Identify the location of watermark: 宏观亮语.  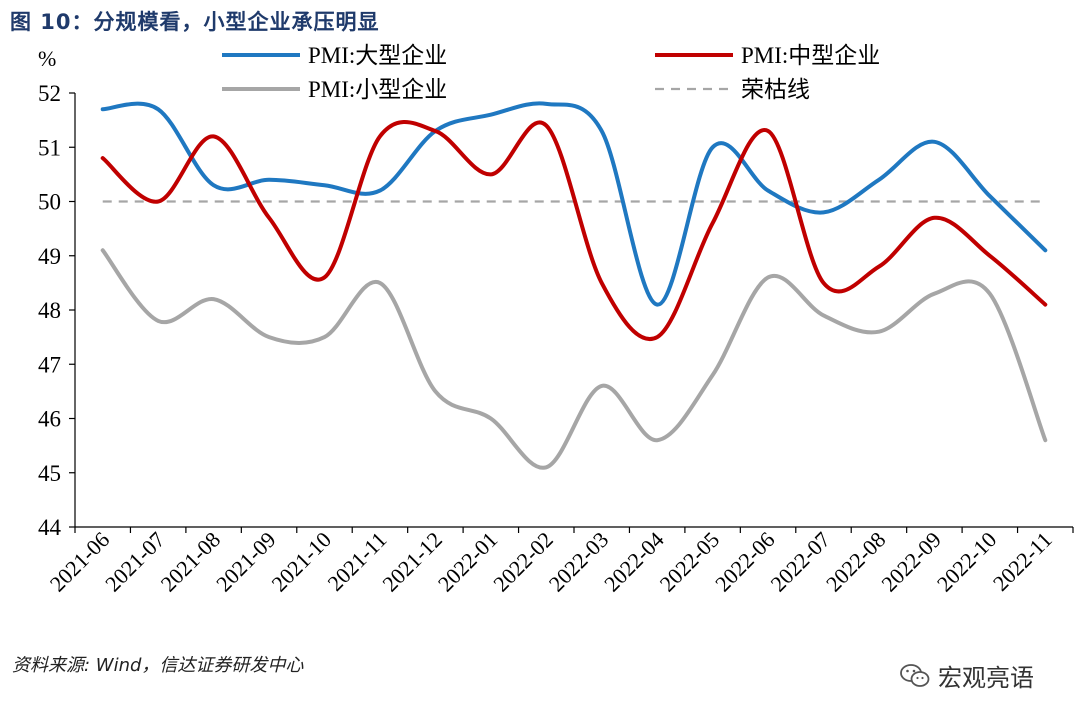
(967, 675).